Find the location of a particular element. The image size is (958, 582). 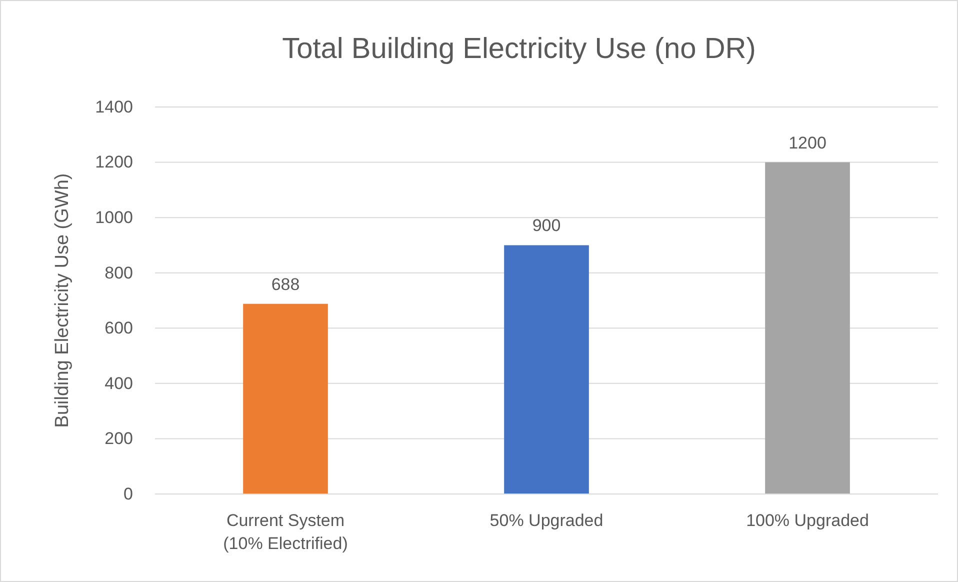

y-tick-label: 400 is located at coordinates (118, 383).